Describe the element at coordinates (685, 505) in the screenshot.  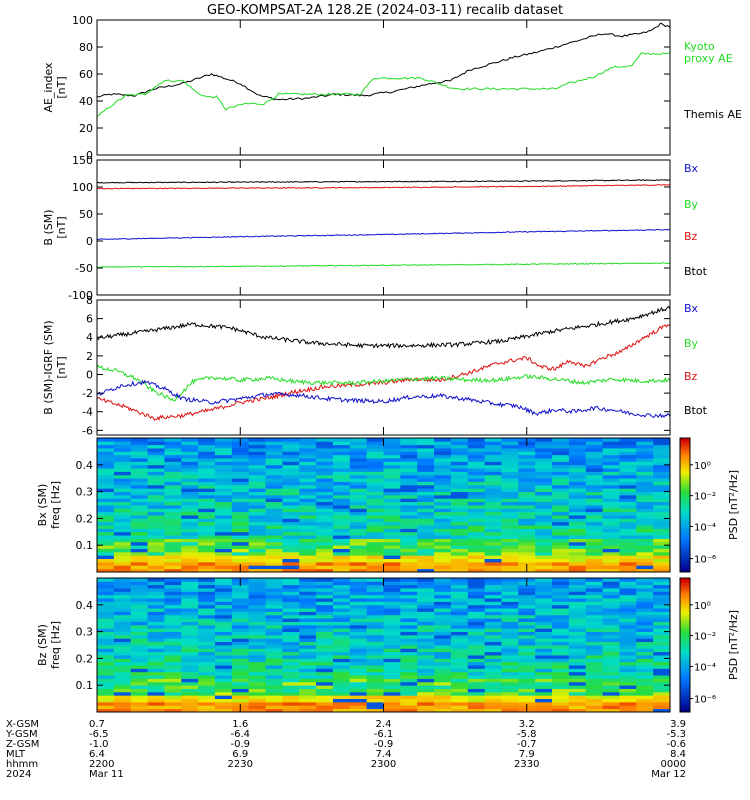
I see `colorbar-frame` at that location.